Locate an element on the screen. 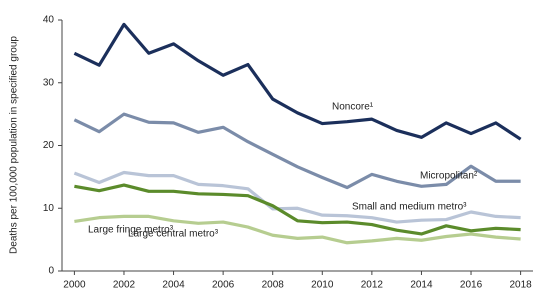  x-tick-label: 2004 is located at coordinates (173, 285).